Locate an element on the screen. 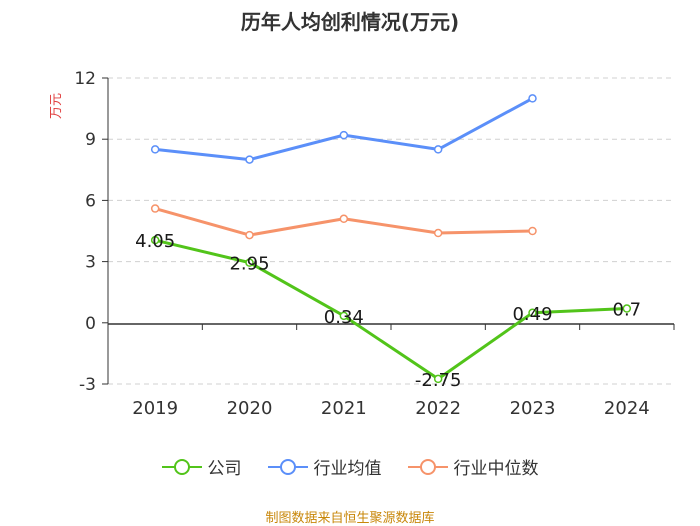 This screenshot has height=526, width=700. x-tick-label: 2021 is located at coordinates (344, 408).